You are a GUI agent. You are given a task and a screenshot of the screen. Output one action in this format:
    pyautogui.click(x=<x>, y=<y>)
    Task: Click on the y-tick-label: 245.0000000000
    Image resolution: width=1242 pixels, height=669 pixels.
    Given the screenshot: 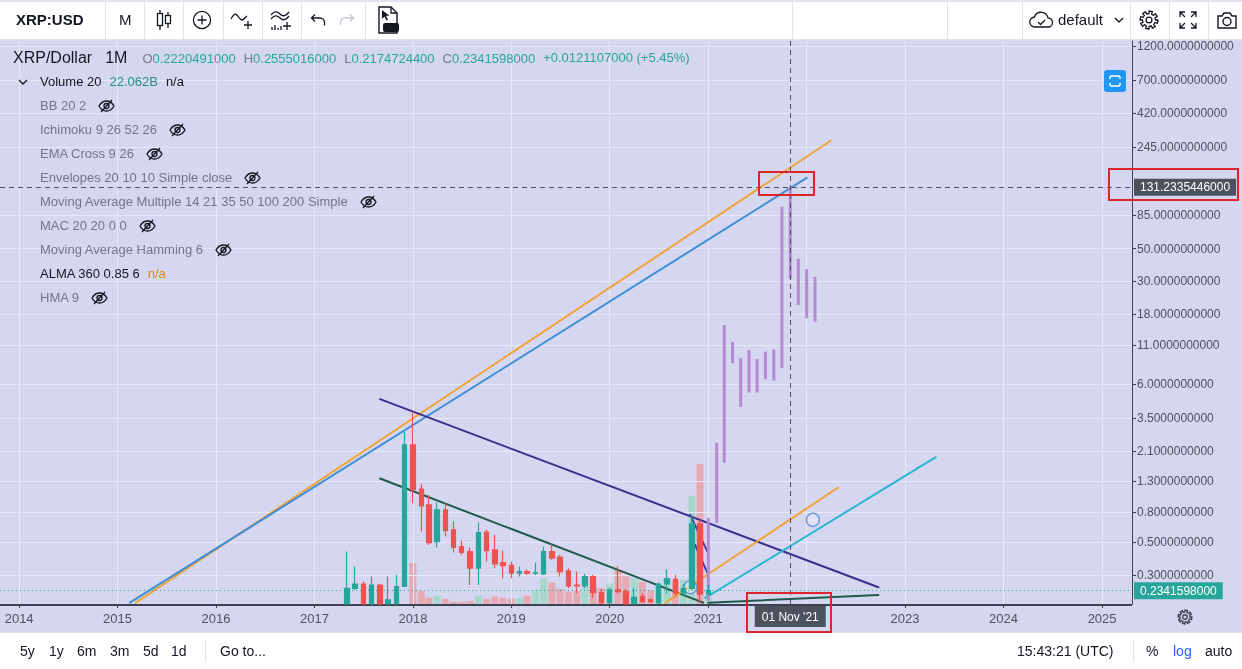 What is the action you would take?
    pyautogui.click(x=1182, y=147)
    